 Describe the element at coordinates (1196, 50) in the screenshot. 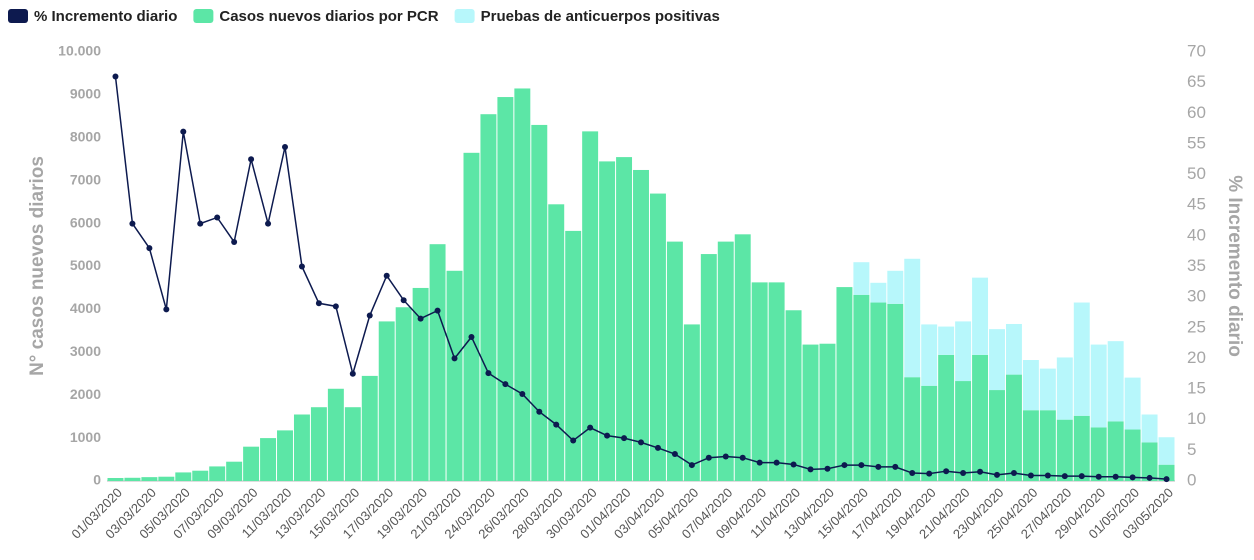

I see `y2-tick-label: 70` at that location.